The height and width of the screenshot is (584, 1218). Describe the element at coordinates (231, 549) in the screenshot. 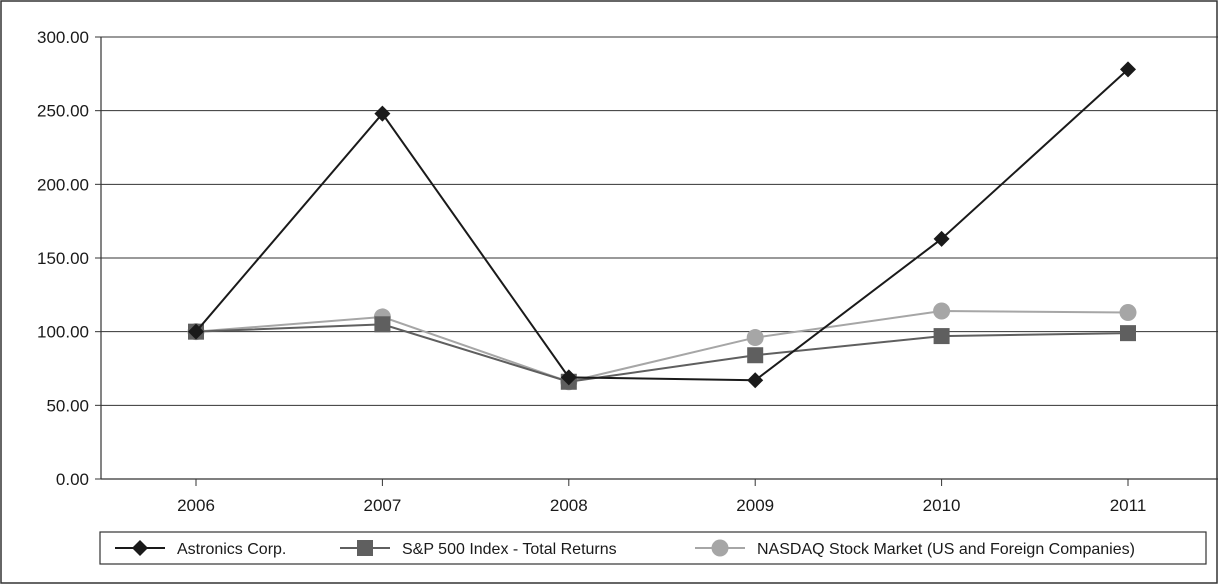

I see `legend-label: Astronics Corp.` at that location.